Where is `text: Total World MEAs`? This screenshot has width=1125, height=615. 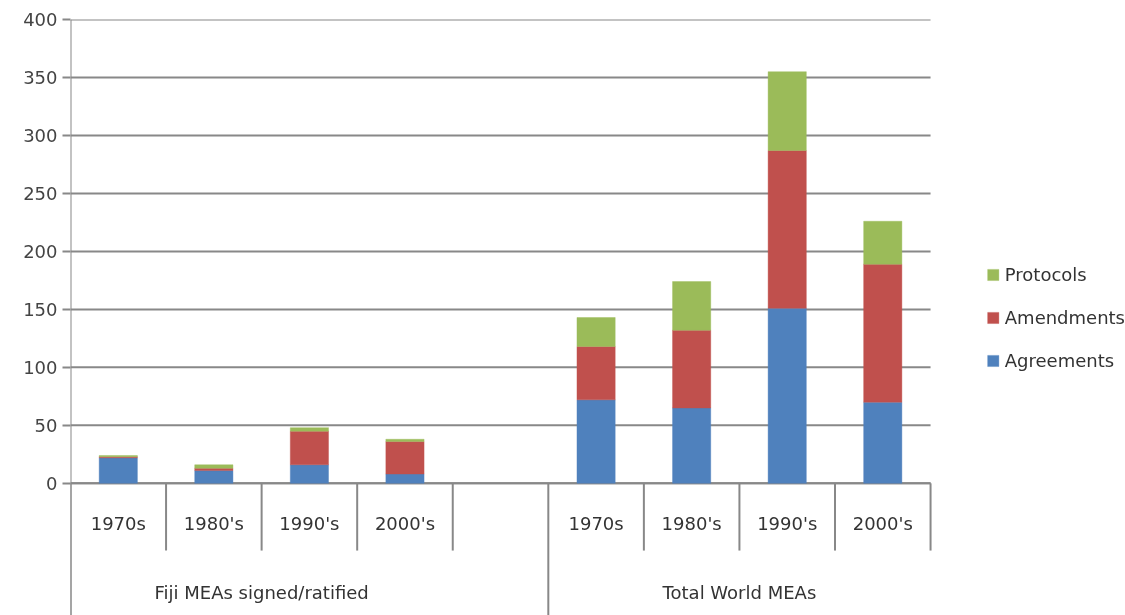 text: Total World MEAs is located at coordinates (739, 592).